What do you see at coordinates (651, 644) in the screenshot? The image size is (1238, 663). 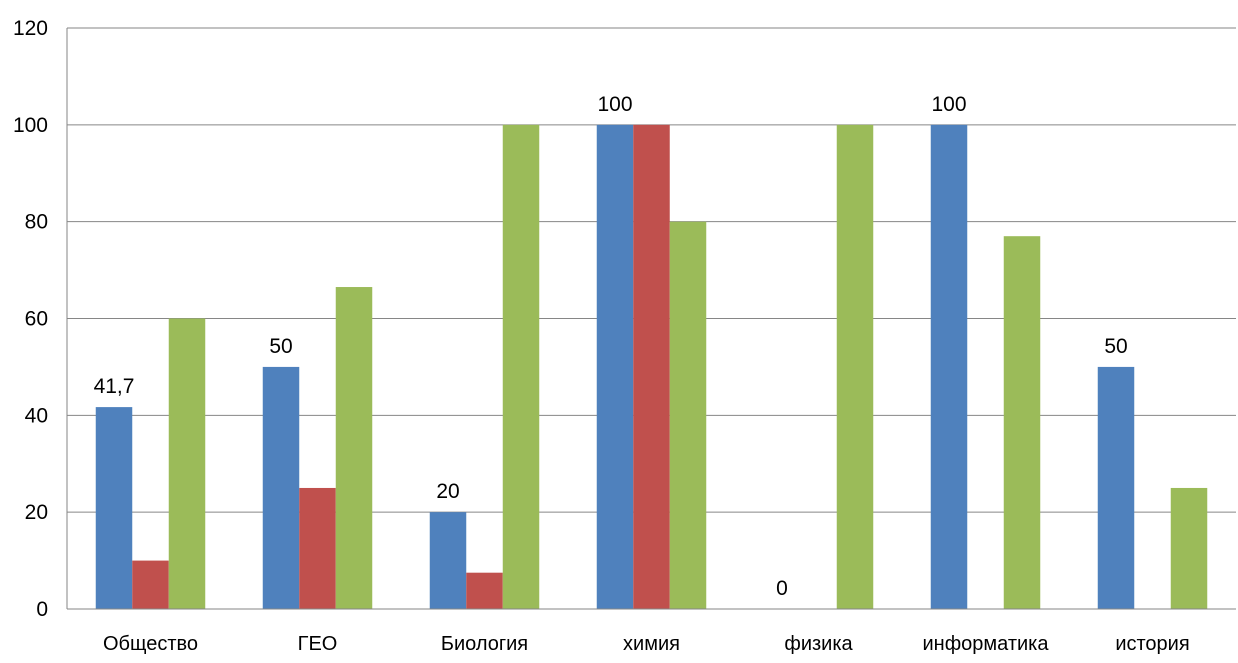 I see `x-category-label: химия` at bounding box center [651, 644].